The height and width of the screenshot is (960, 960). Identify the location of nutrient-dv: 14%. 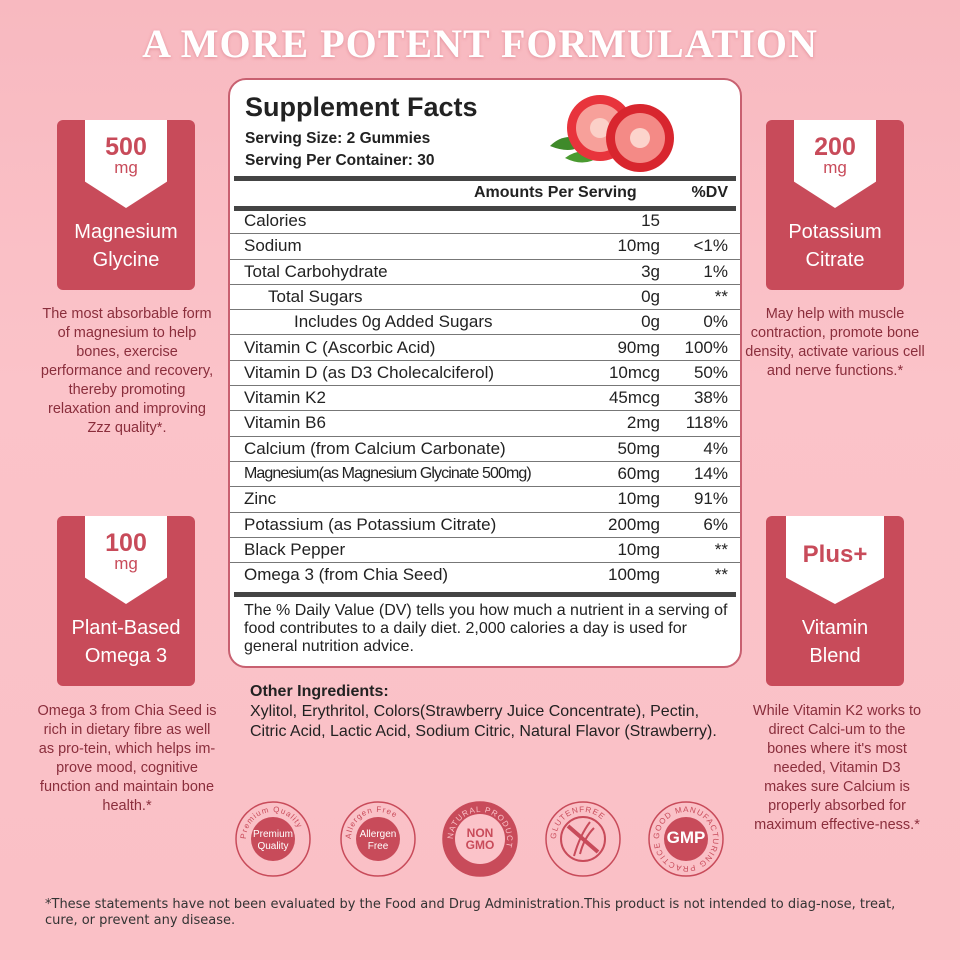
(710, 473).